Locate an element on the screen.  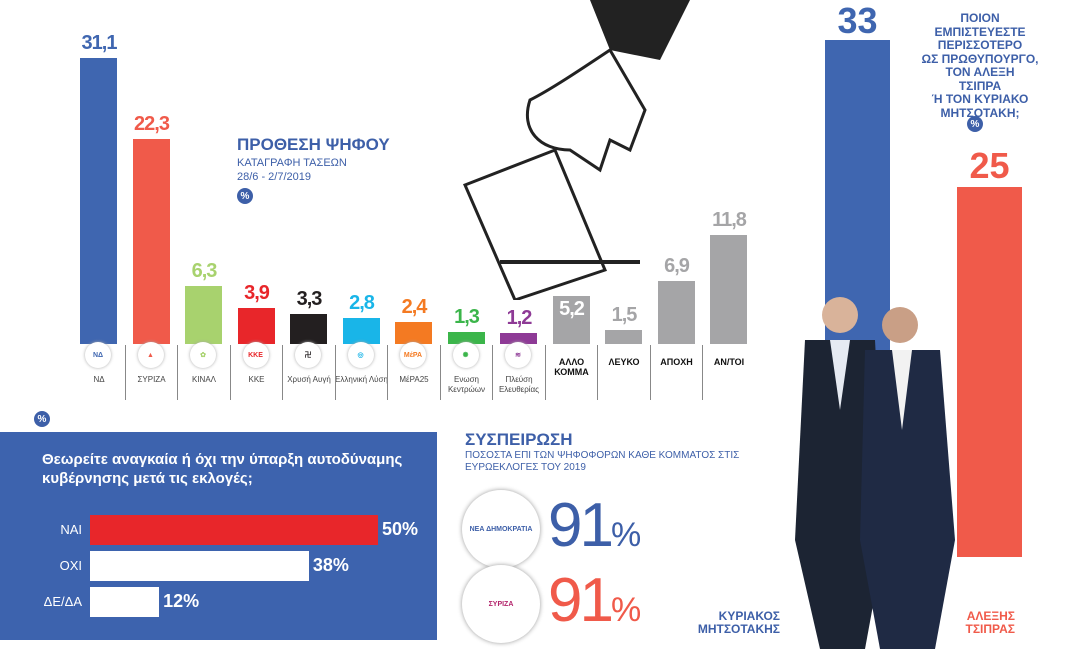
category-label: ΑΠΟΧΗ is located at coordinates (676, 362).